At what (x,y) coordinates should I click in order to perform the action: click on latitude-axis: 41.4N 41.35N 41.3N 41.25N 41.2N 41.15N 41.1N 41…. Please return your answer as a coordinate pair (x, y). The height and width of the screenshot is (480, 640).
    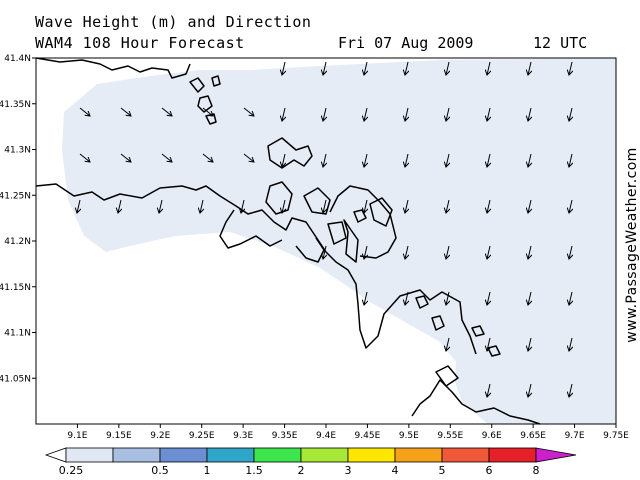
    Looking at the image, I should click on (18, 219).